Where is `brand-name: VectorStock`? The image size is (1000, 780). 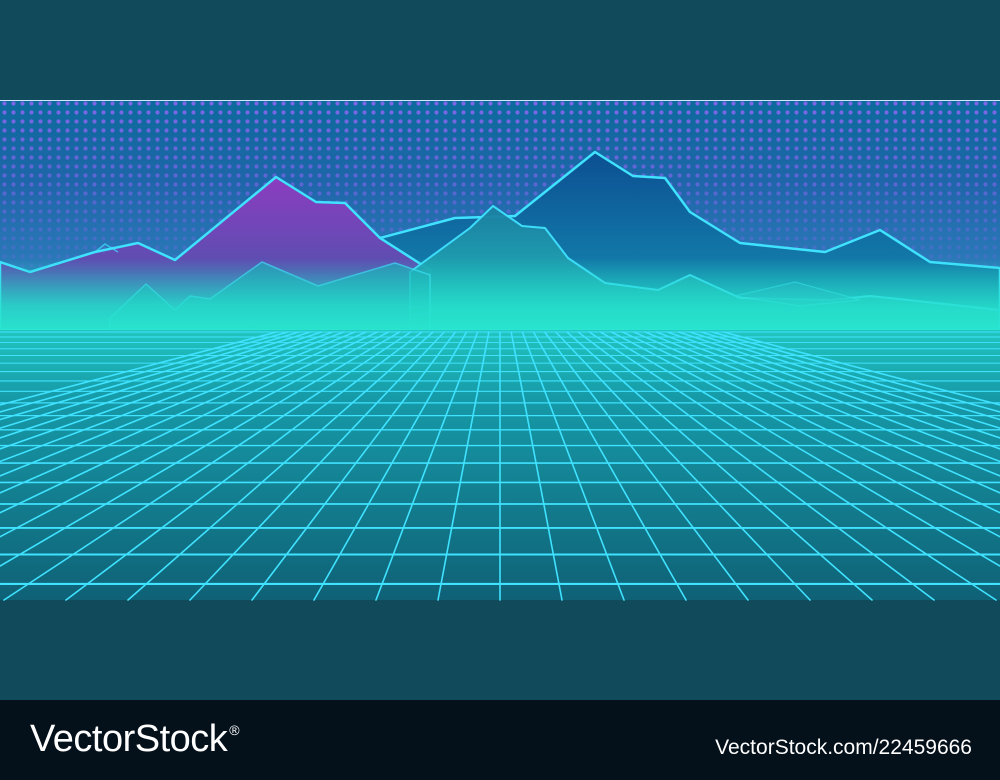 brand-name: VectorStock is located at coordinates (129, 739).